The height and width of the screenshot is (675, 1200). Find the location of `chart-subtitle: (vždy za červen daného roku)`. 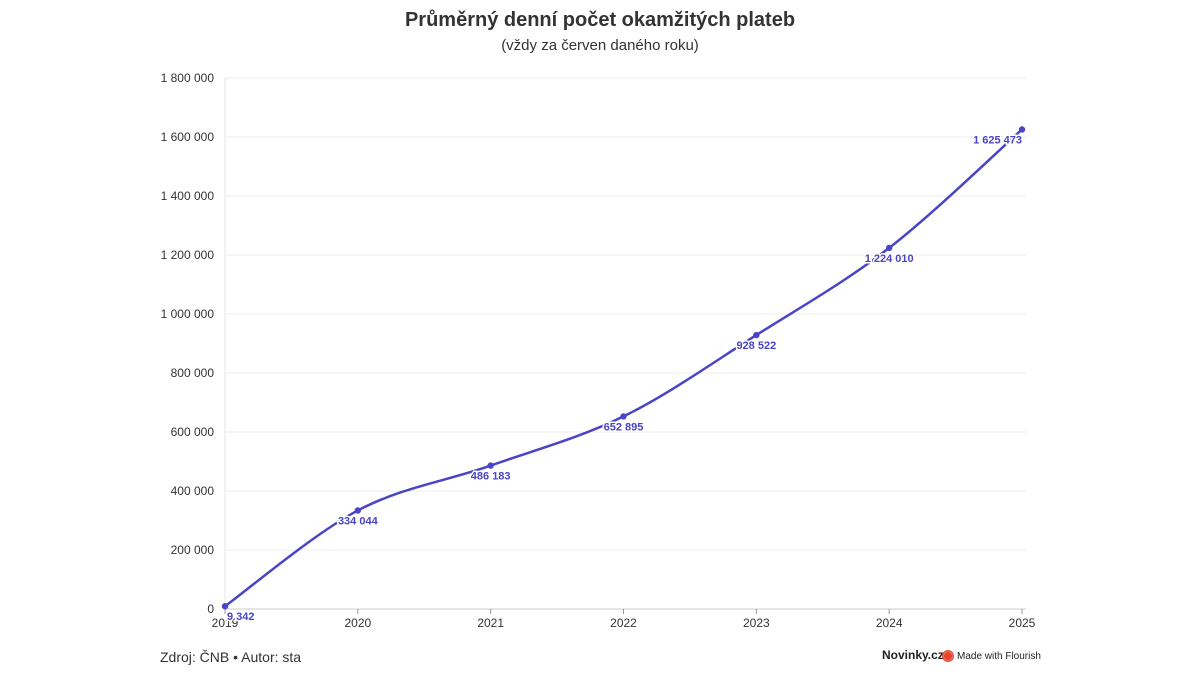

chart-subtitle: (vždy za červen daného roku) is located at coordinates (600, 45).